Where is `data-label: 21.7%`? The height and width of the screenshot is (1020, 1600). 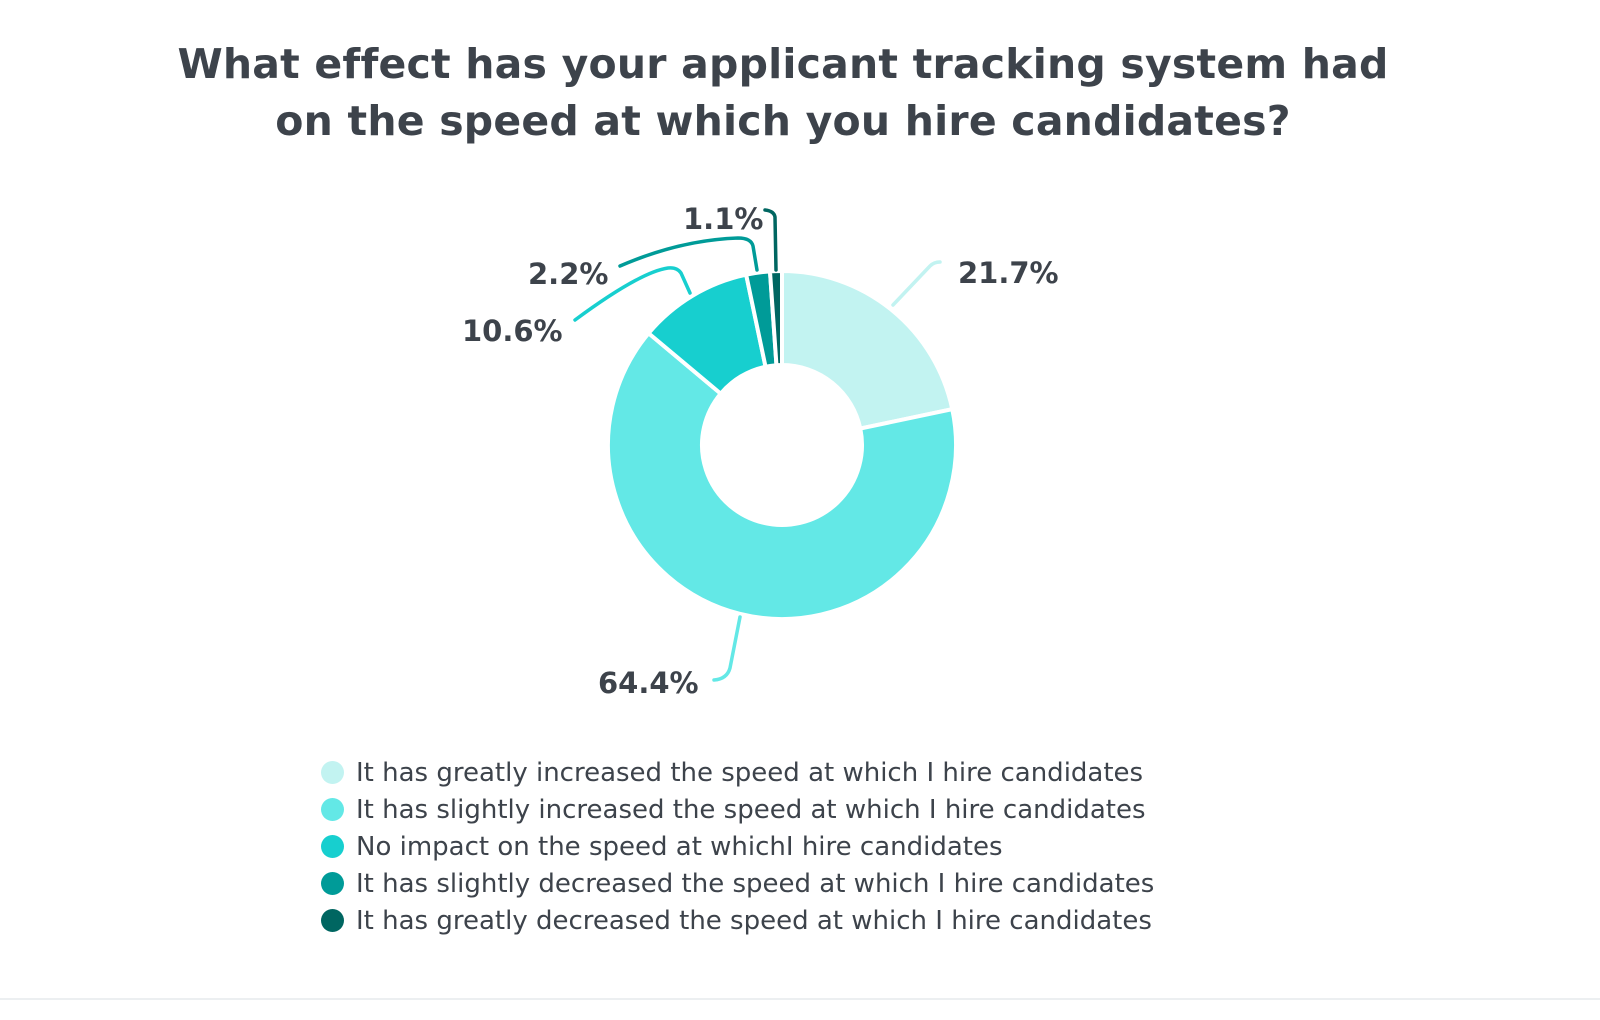
data-label: 21.7% is located at coordinates (1008, 273).